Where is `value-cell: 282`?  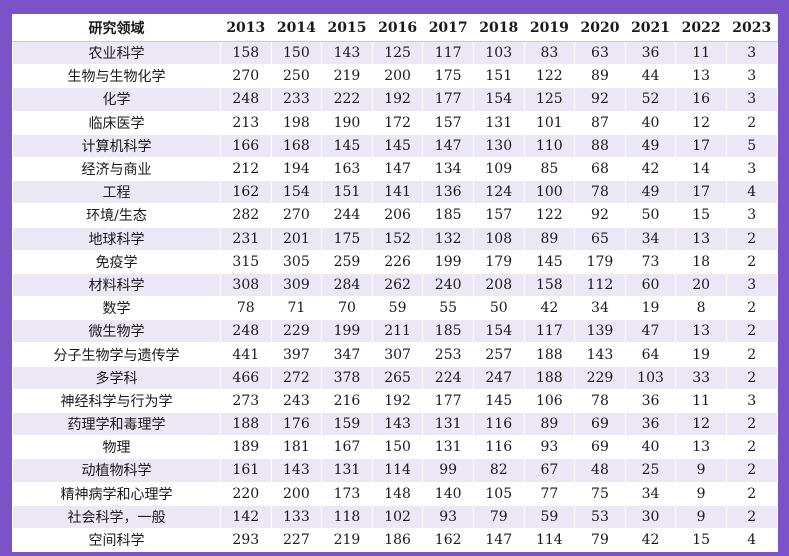
value-cell: 282 is located at coordinates (246, 215).